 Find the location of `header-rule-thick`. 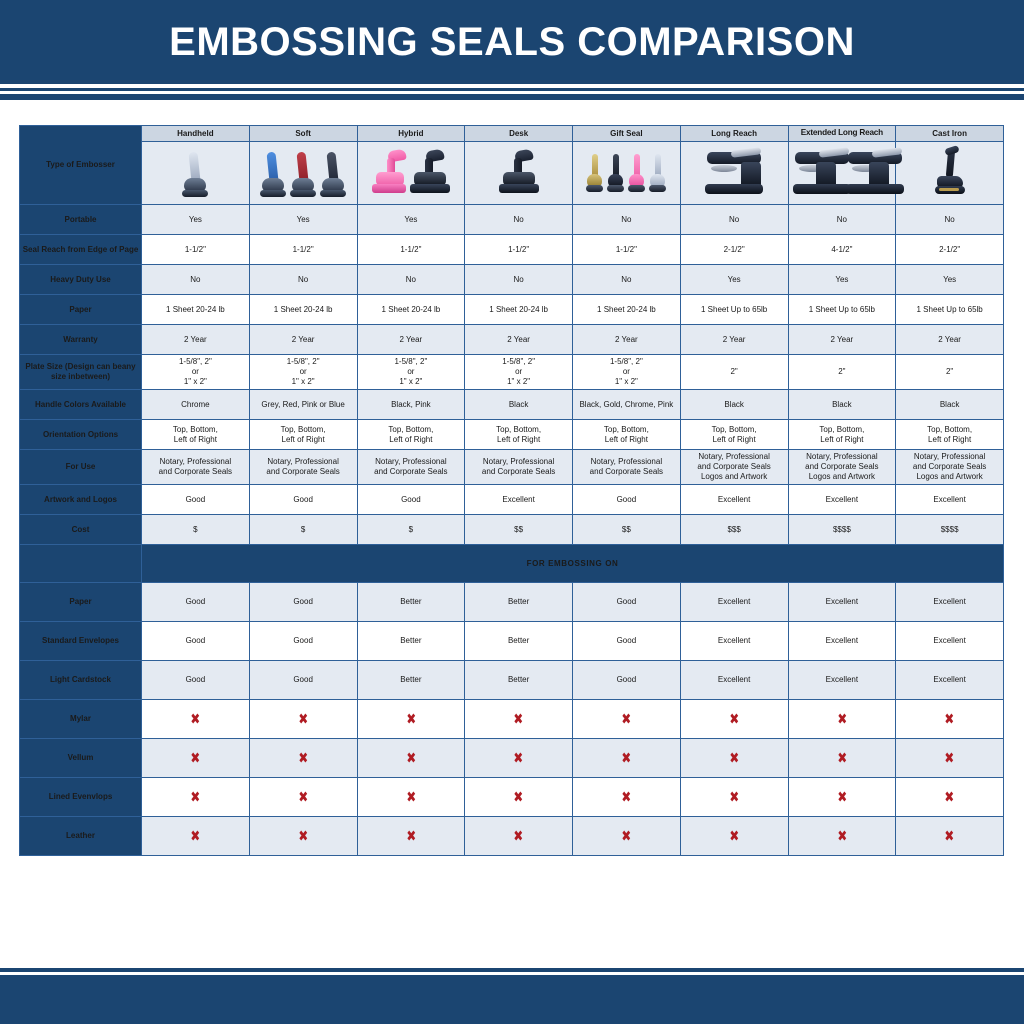

header-rule-thick is located at coordinates (512, 97).